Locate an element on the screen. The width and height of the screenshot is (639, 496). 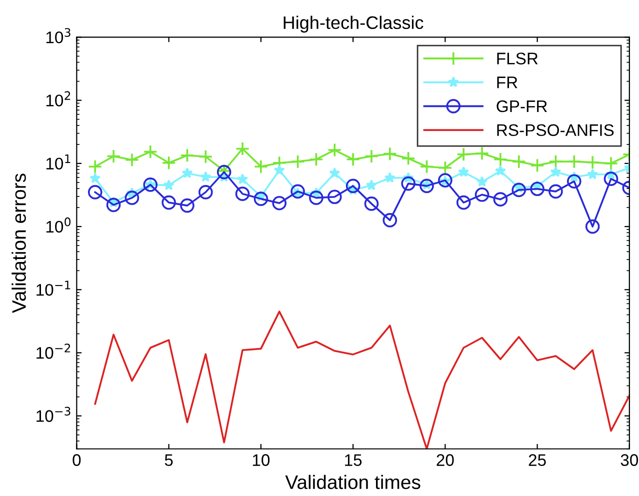
y-tick-label: 10$^{2}$ is located at coordinates (58, 98).